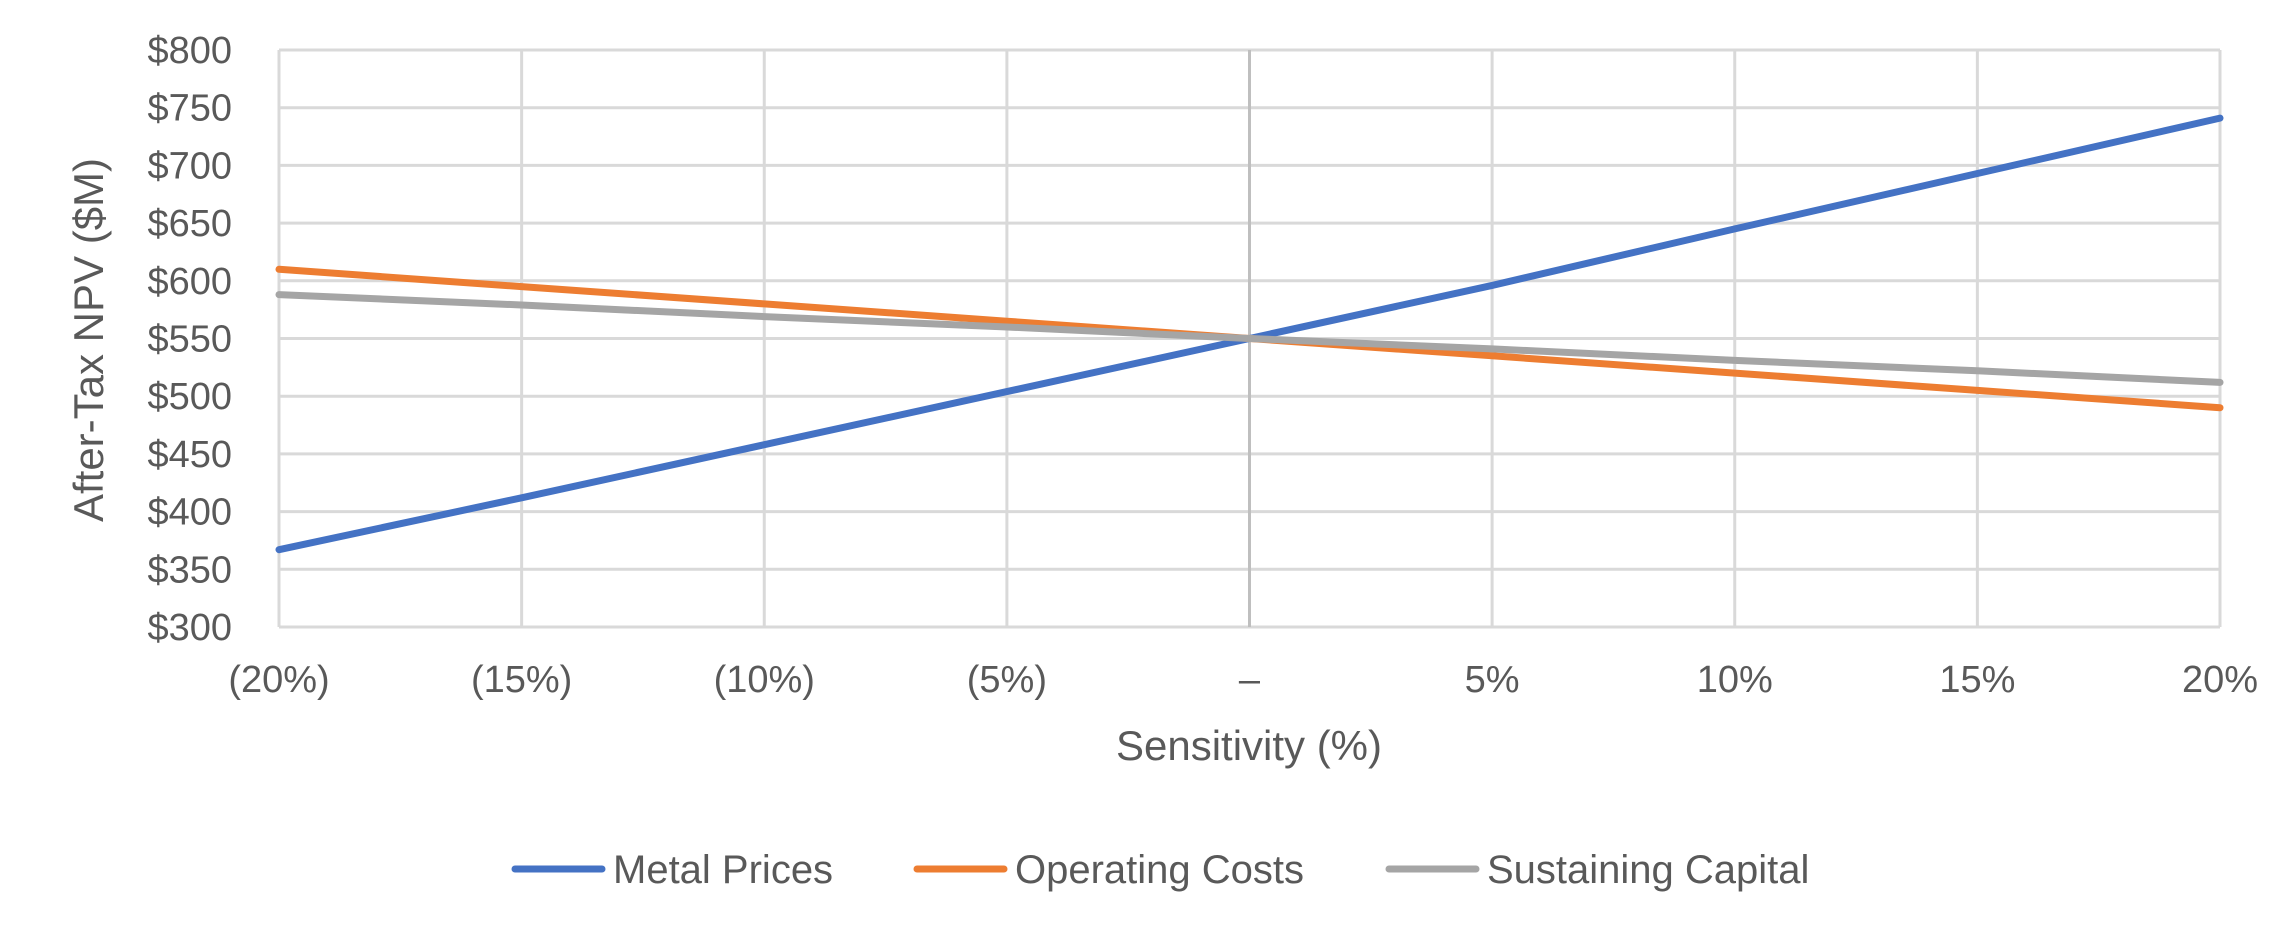 The width and height of the screenshot is (2293, 930). Describe the element at coordinates (764, 680) in the screenshot. I see `x-tick-label: (10%)` at that location.